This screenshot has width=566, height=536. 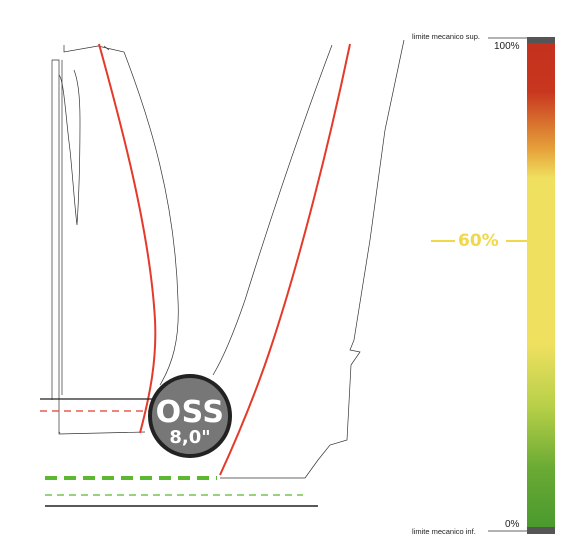 What do you see at coordinates (444, 531) in the screenshot?
I see `lower-mechanical-limit-label: limite mecanico inf.` at bounding box center [444, 531].